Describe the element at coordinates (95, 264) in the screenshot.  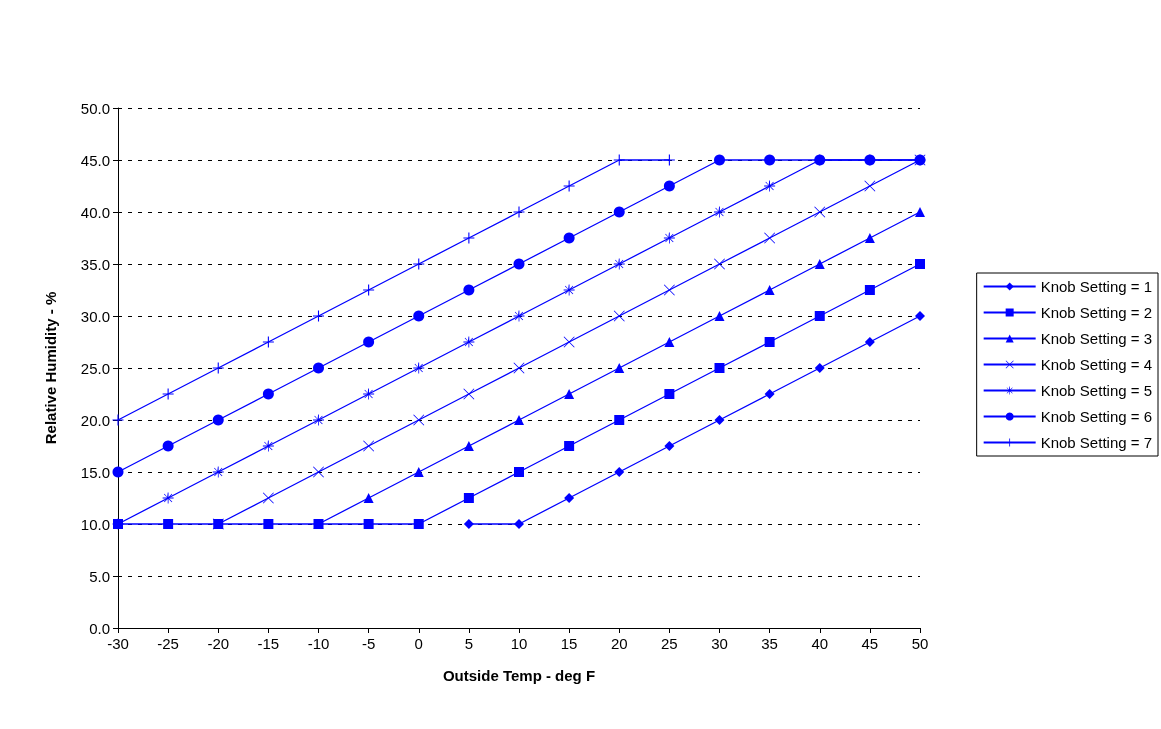
I see `y-tick-label: 35.0` at that location.